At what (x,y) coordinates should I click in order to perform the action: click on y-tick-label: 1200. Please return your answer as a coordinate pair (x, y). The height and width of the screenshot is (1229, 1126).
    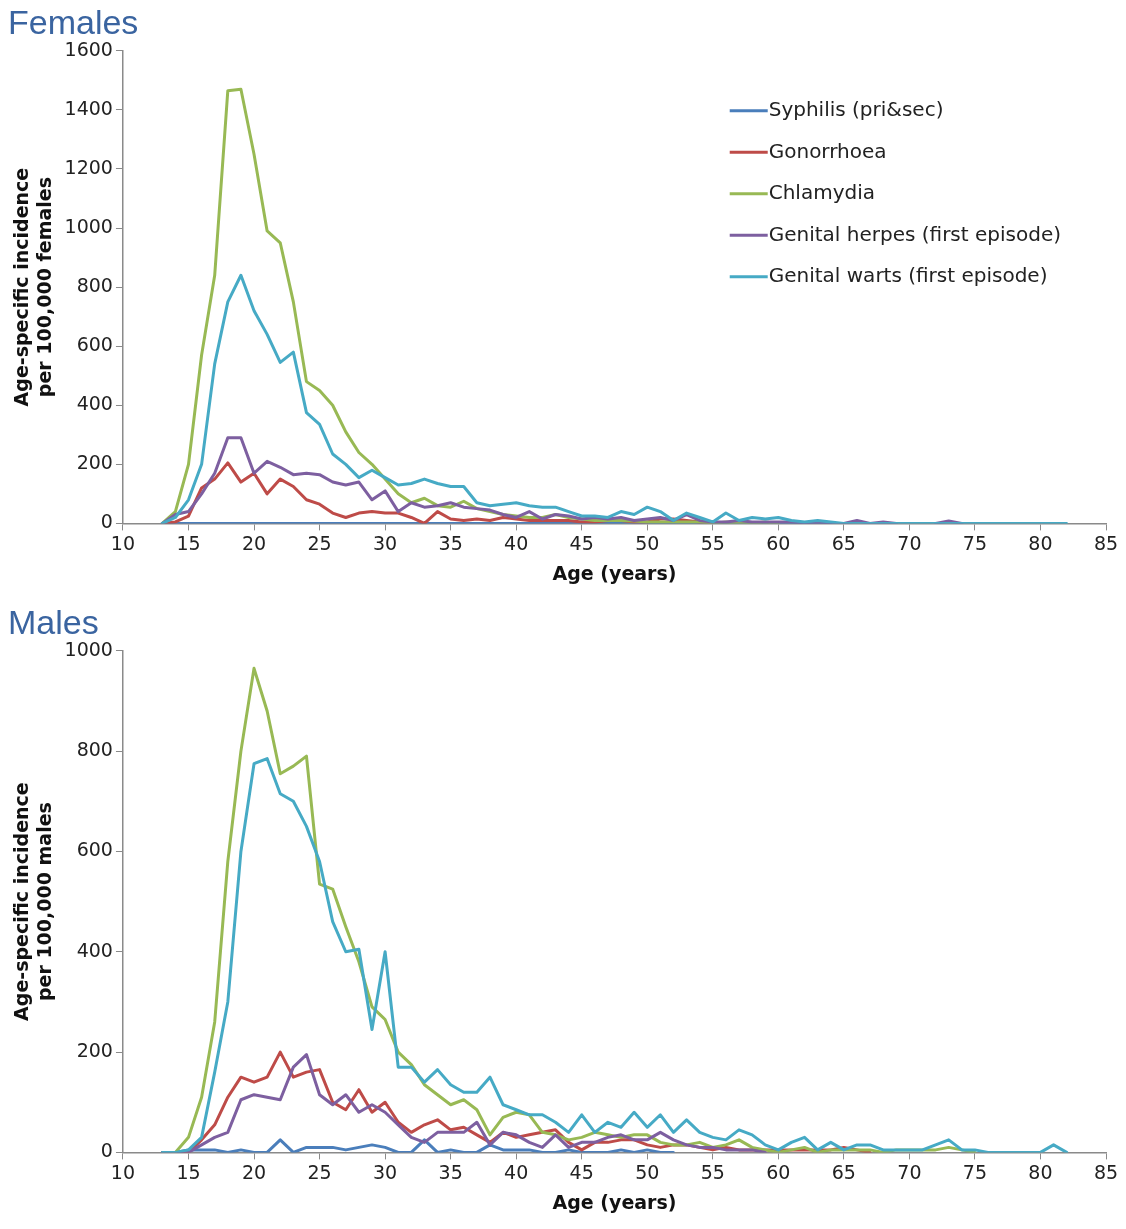
    Looking at the image, I should click on (88, 166).